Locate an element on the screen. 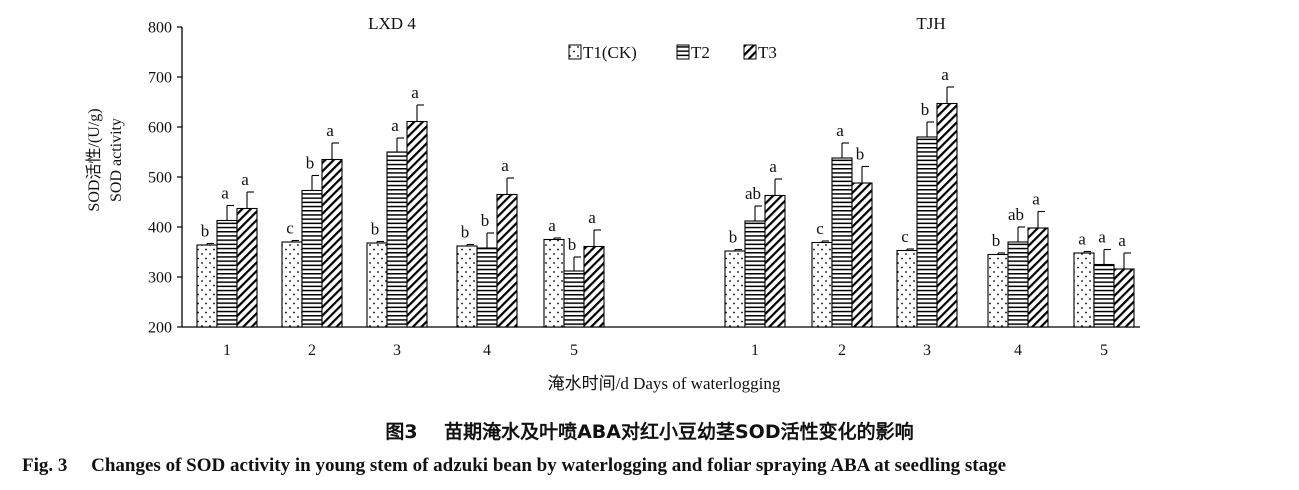 The image size is (1299, 490). legend-item-t3: T3 is located at coordinates (760, 52).